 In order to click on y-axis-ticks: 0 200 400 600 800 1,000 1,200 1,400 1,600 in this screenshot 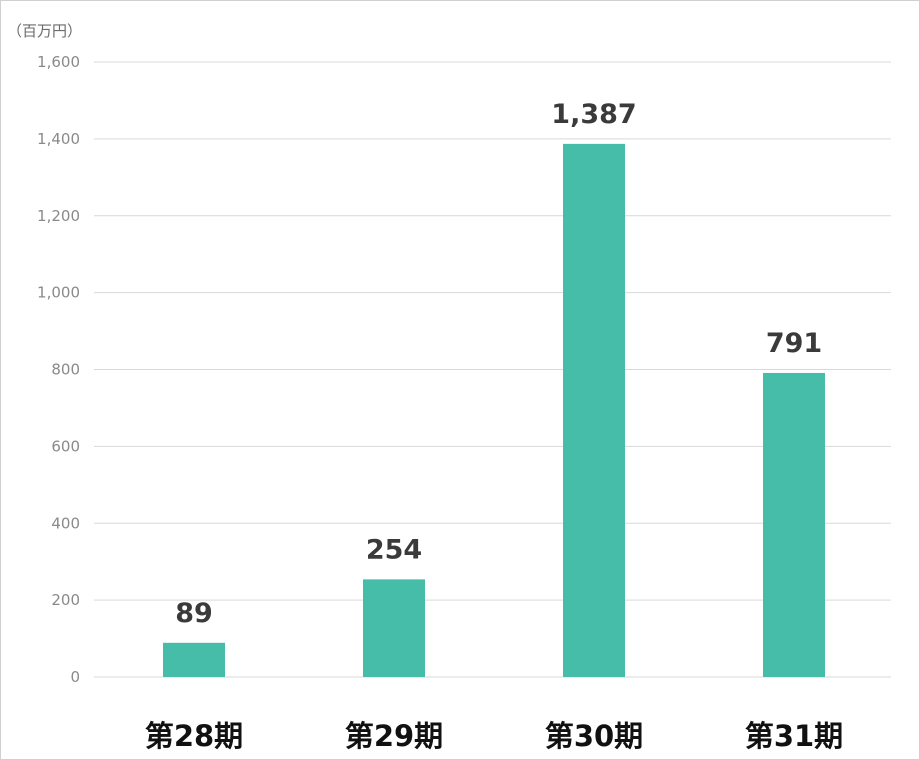, I will do `click(58, 369)`.